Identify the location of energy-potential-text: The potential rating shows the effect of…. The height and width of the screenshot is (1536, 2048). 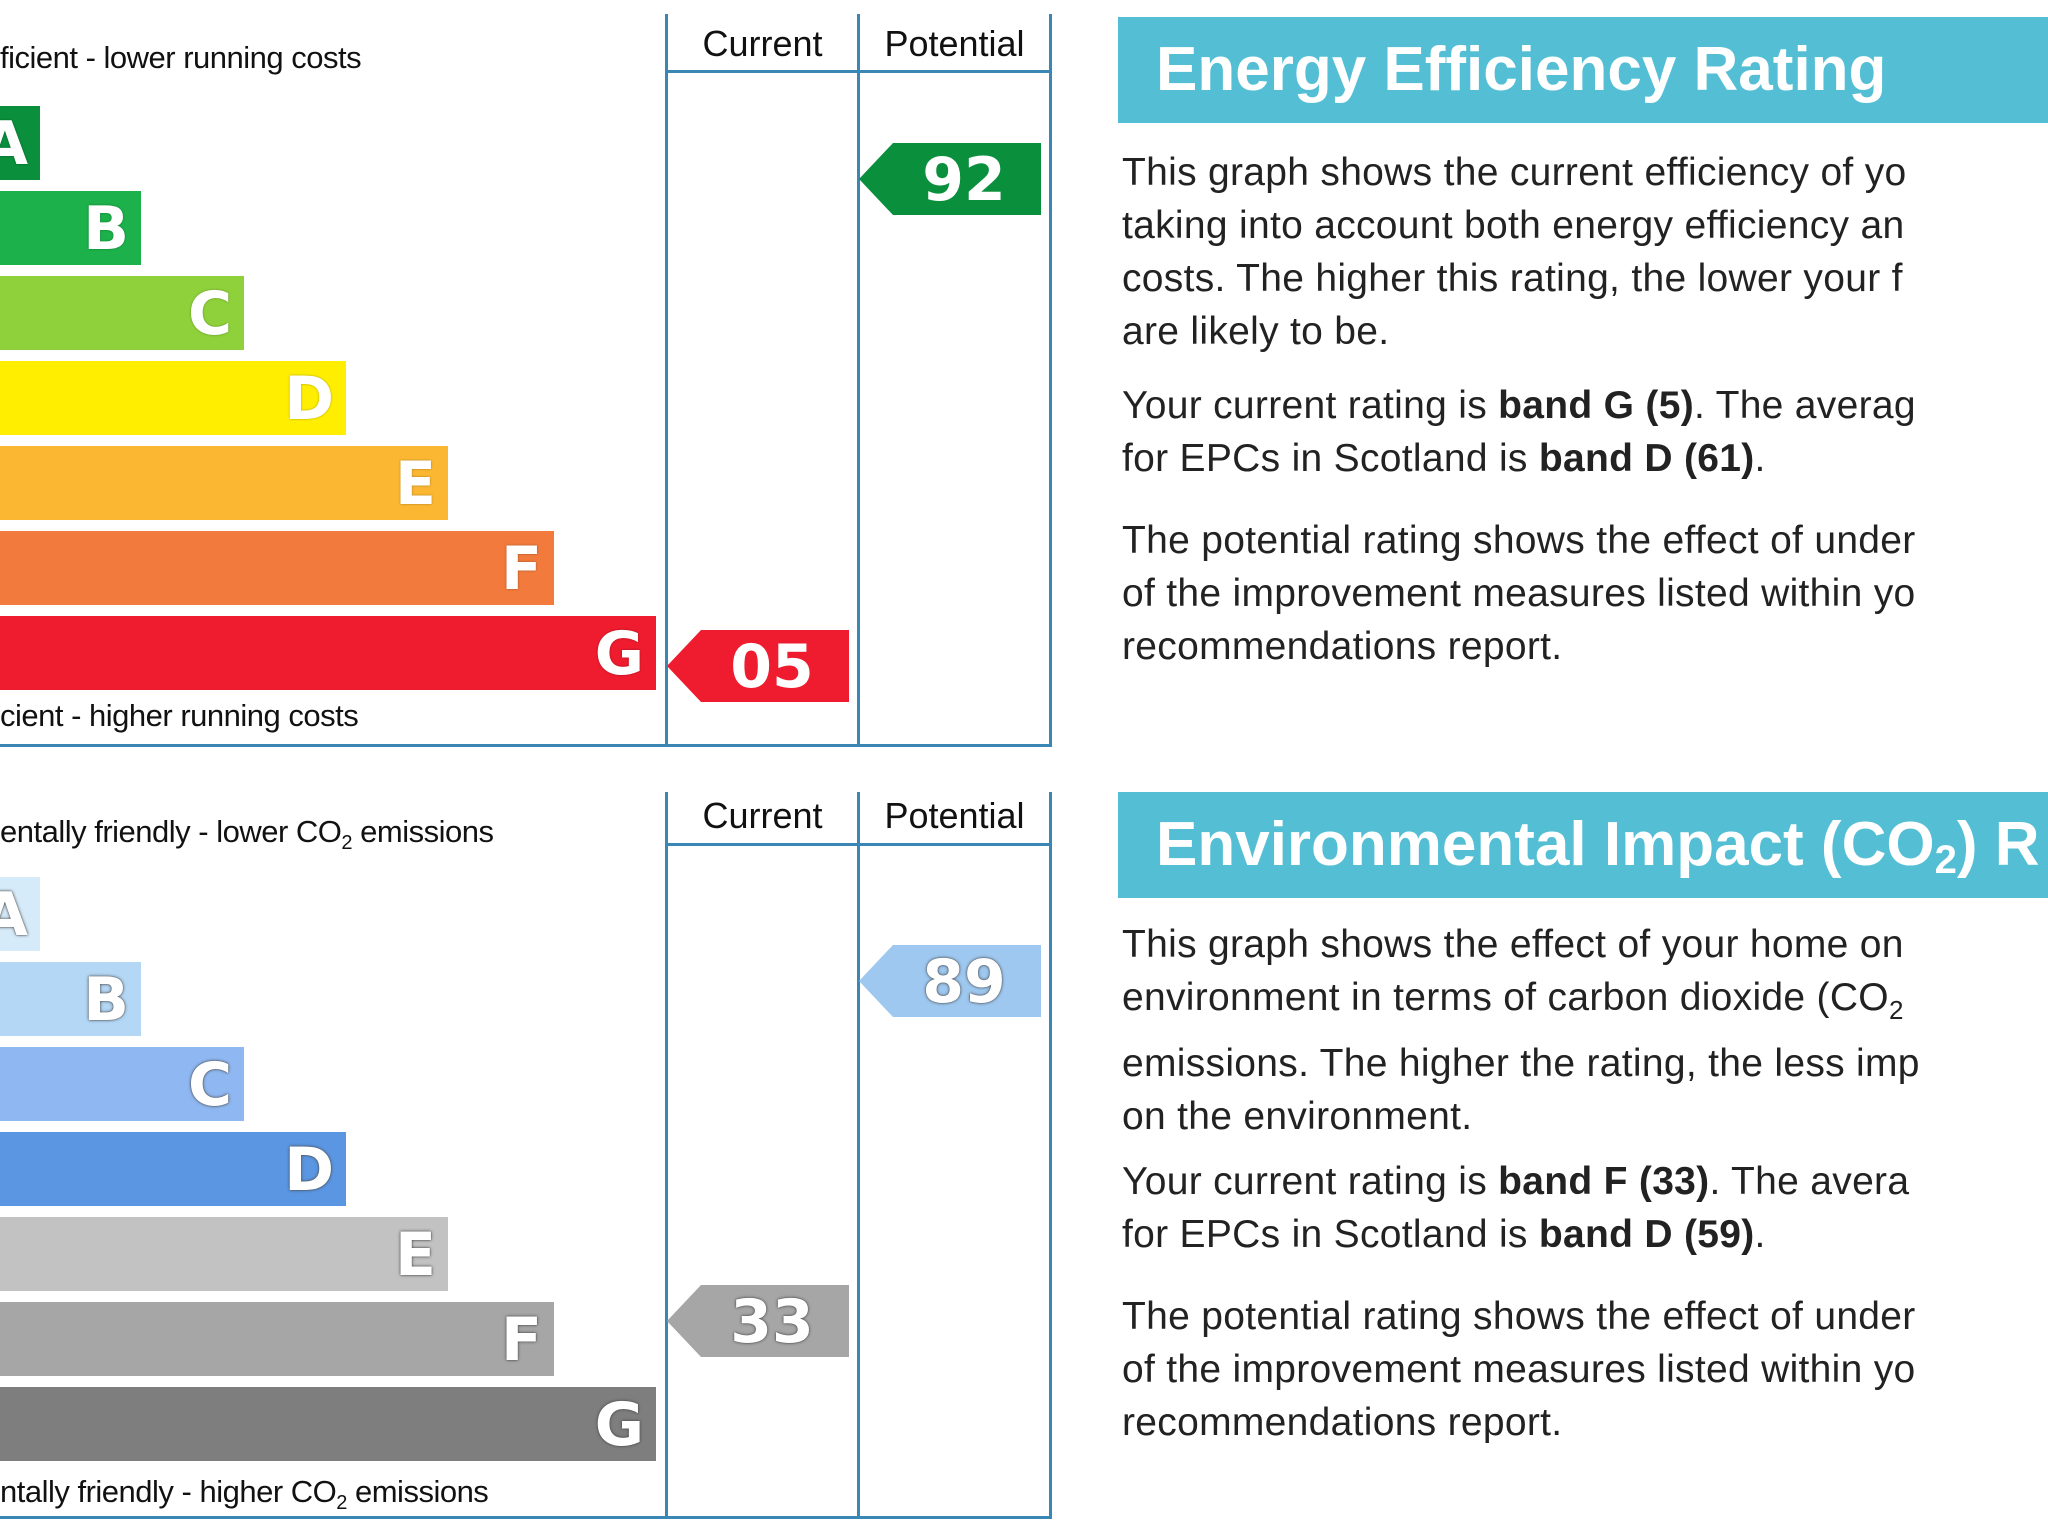
(1585, 593).